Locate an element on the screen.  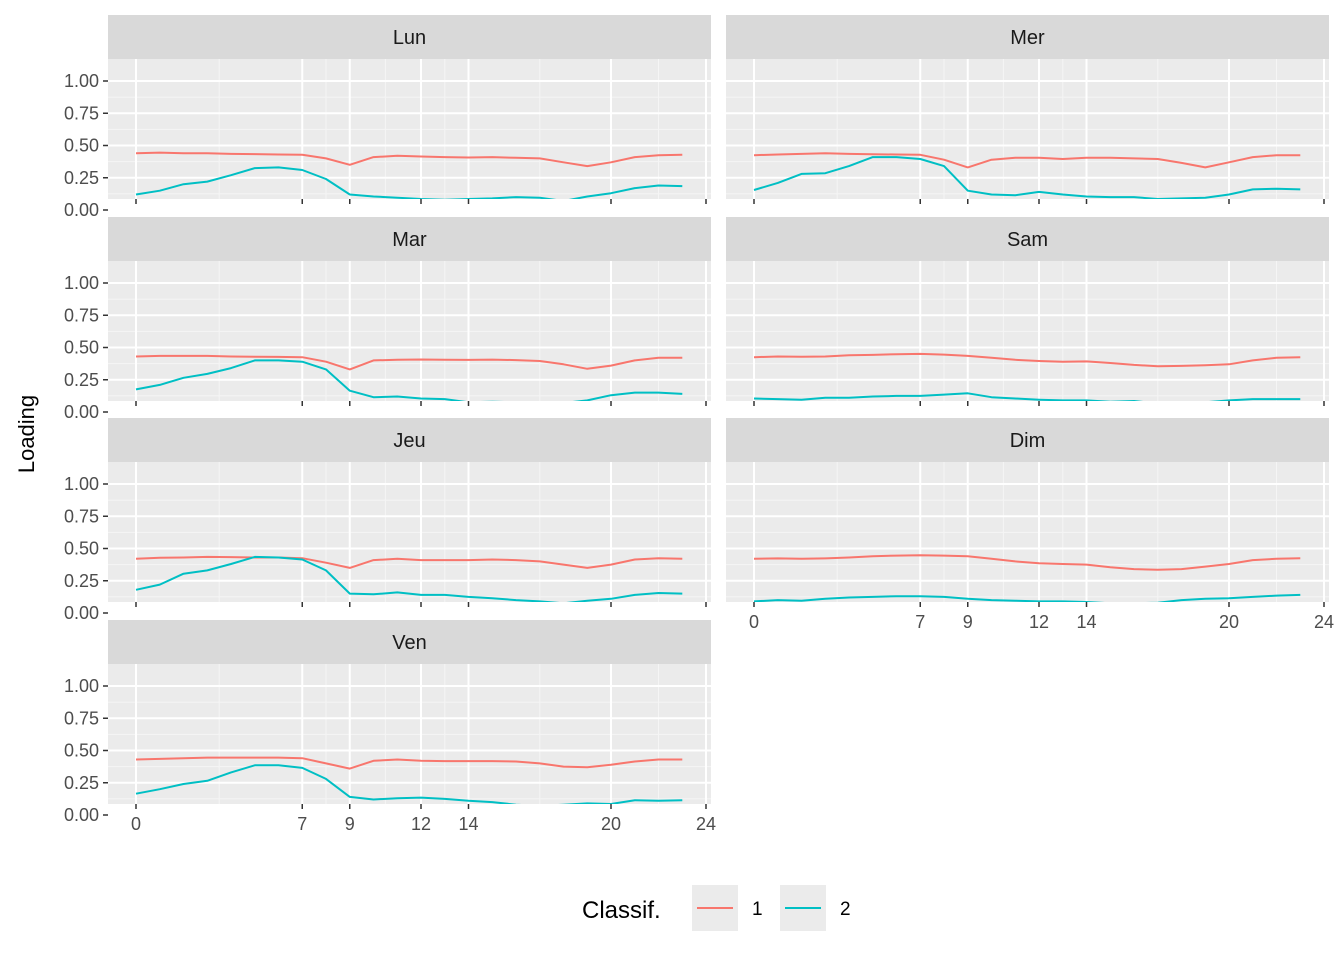
strip-label: Jeu is located at coordinates (409, 441).